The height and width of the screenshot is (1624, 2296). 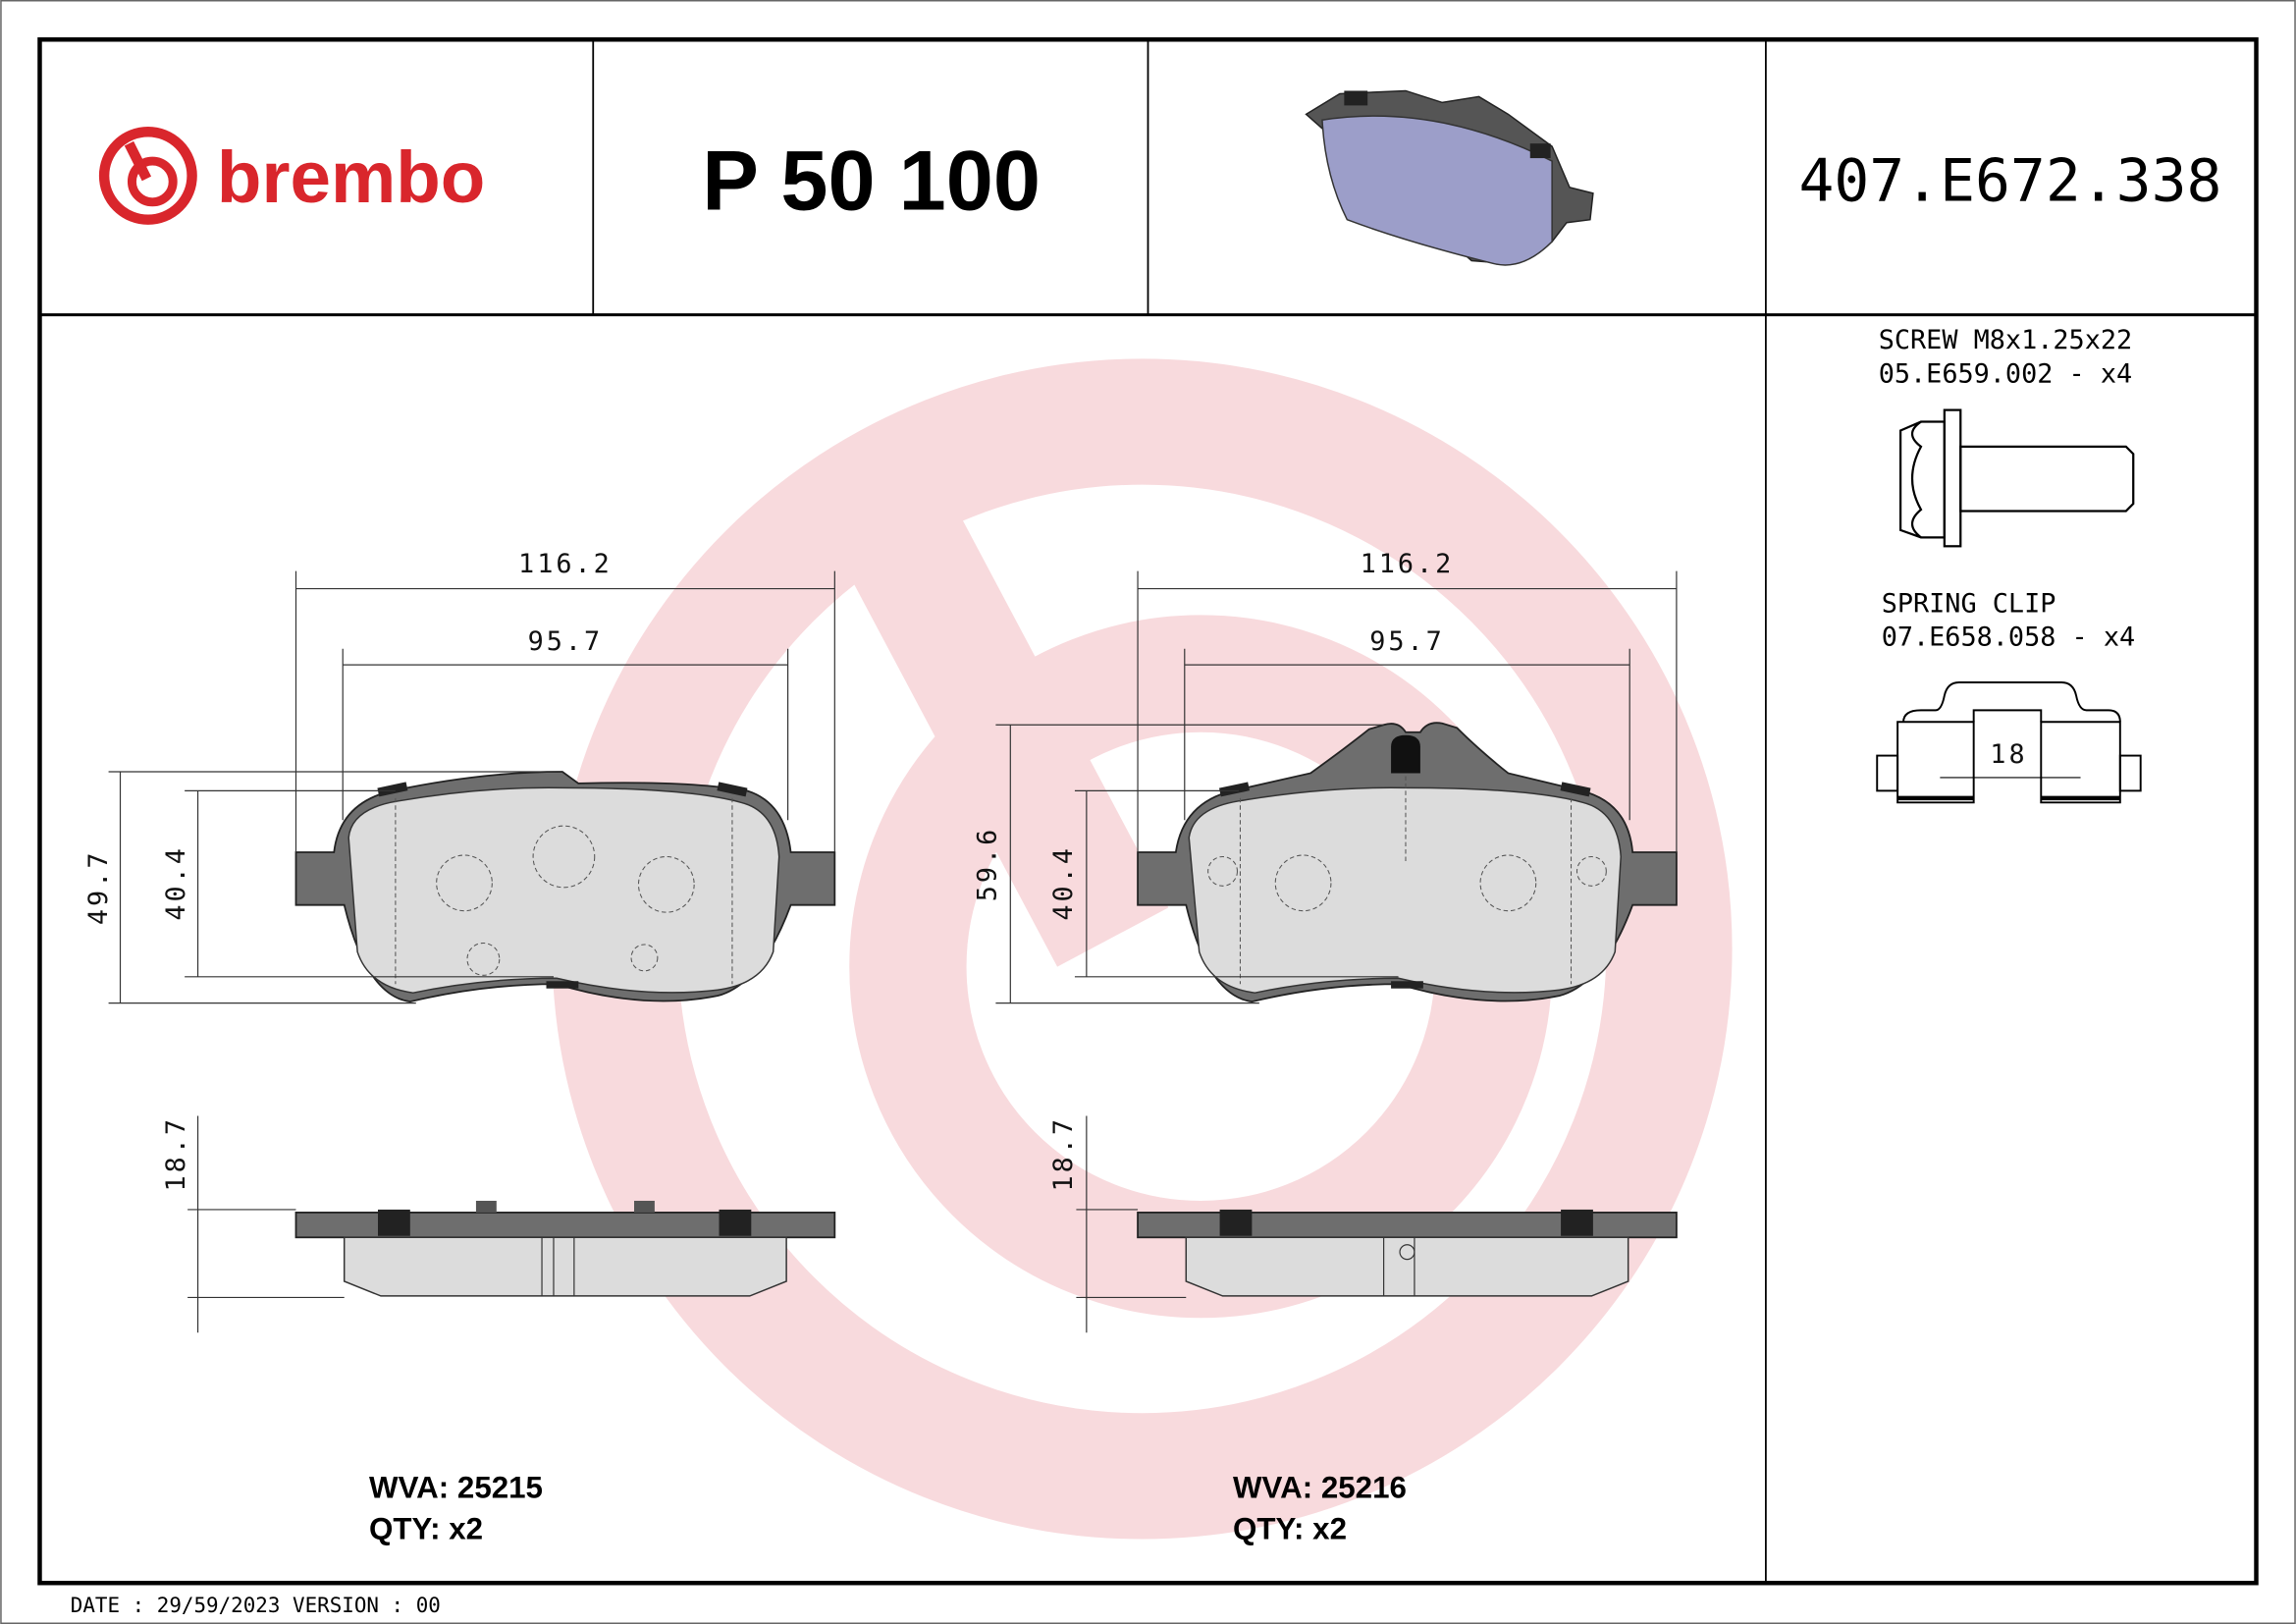 What do you see at coordinates (2005, 340) in the screenshot?
I see `screw-name: SCREW M8x1.25x22` at bounding box center [2005, 340].